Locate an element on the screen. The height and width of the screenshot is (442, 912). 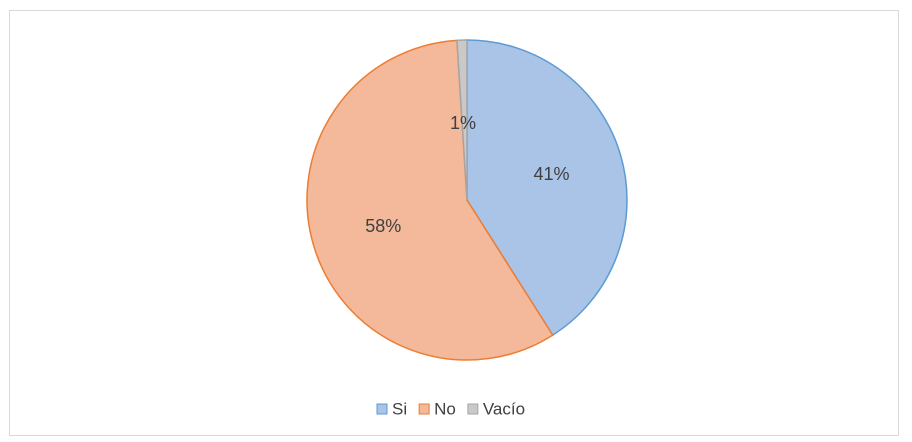
legend-swatch-si is located at coordinates (382, 409).